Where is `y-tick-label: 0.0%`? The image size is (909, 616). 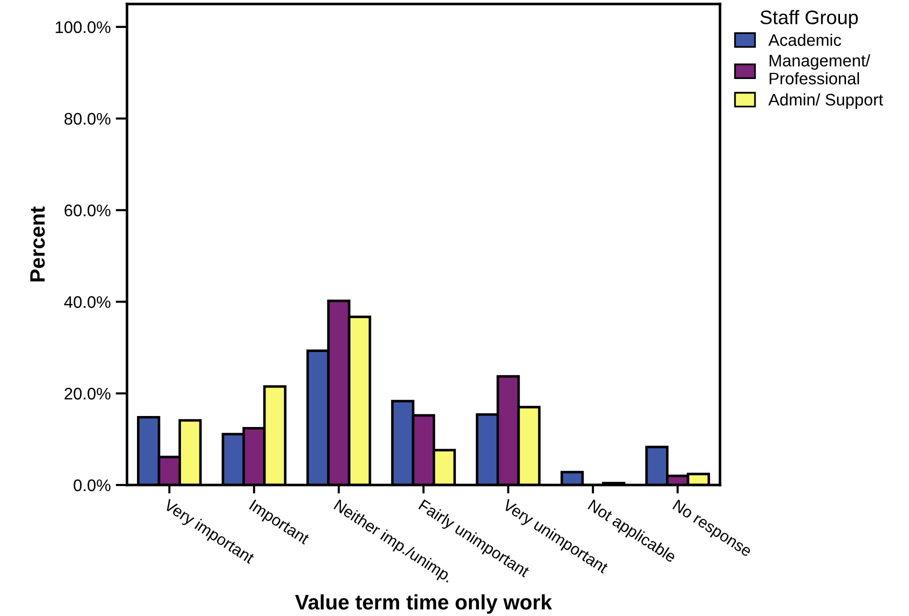
y-tick-label: 0.0% is located at coordinates (92, 485).